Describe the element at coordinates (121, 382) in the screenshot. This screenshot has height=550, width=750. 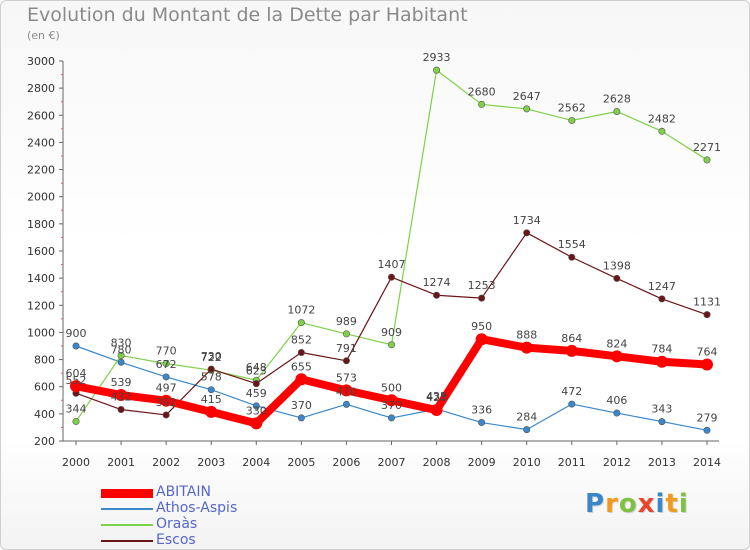
I see `data-label: 539` at that location.